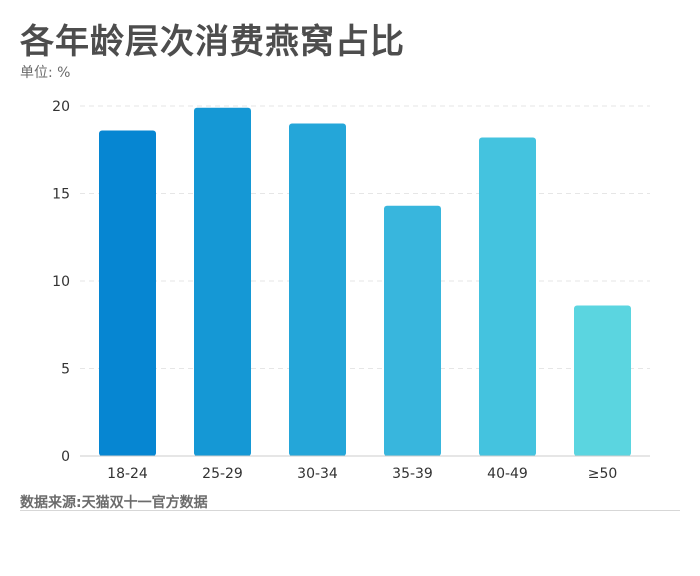 Image resolution: width=700 pixels, height=576 pixels. I want to click on x-tick-label-1: 25-29, so click(222, 474).